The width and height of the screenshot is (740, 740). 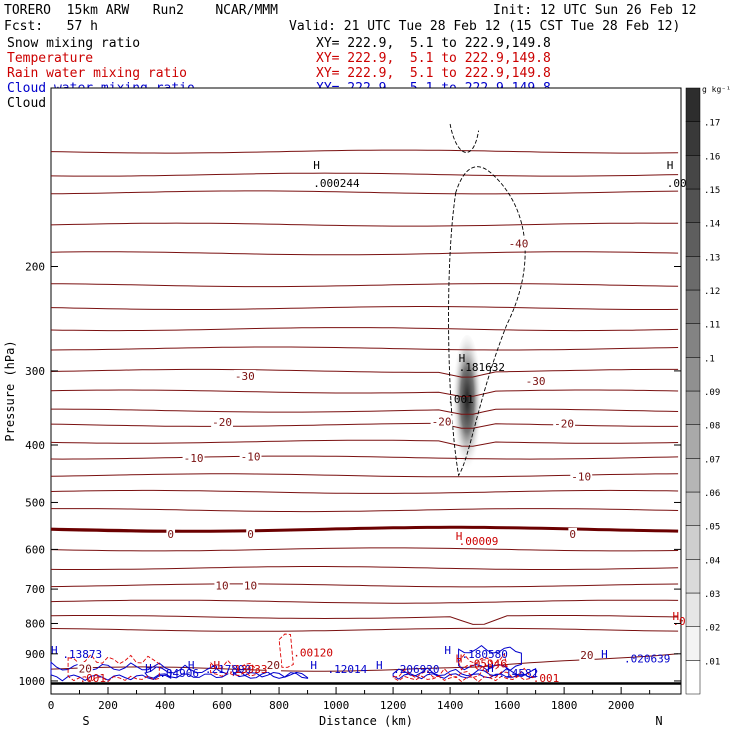 I want to click on max-annotation: .12014, so click(x=348, y=669).